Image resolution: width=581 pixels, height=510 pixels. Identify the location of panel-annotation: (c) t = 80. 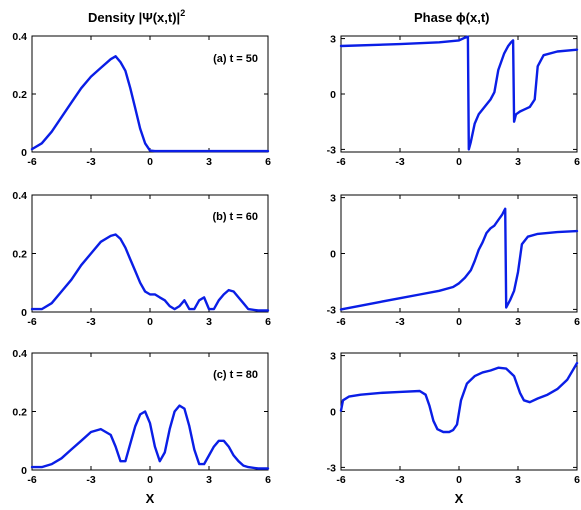
(235, 375).